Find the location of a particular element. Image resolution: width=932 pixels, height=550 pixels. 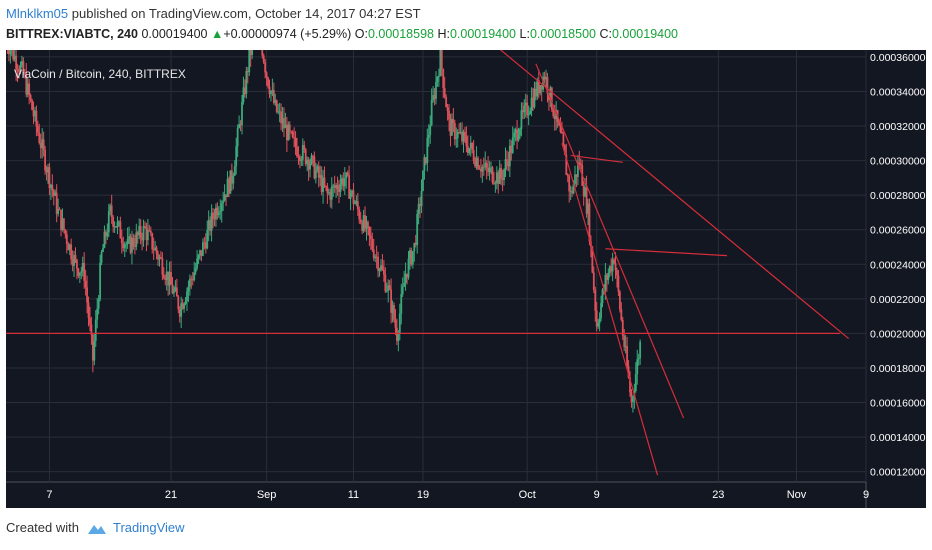

chart-title: ViaCoin / Bitcoin, 240, BITTREX is located at coordinates (100, 74).